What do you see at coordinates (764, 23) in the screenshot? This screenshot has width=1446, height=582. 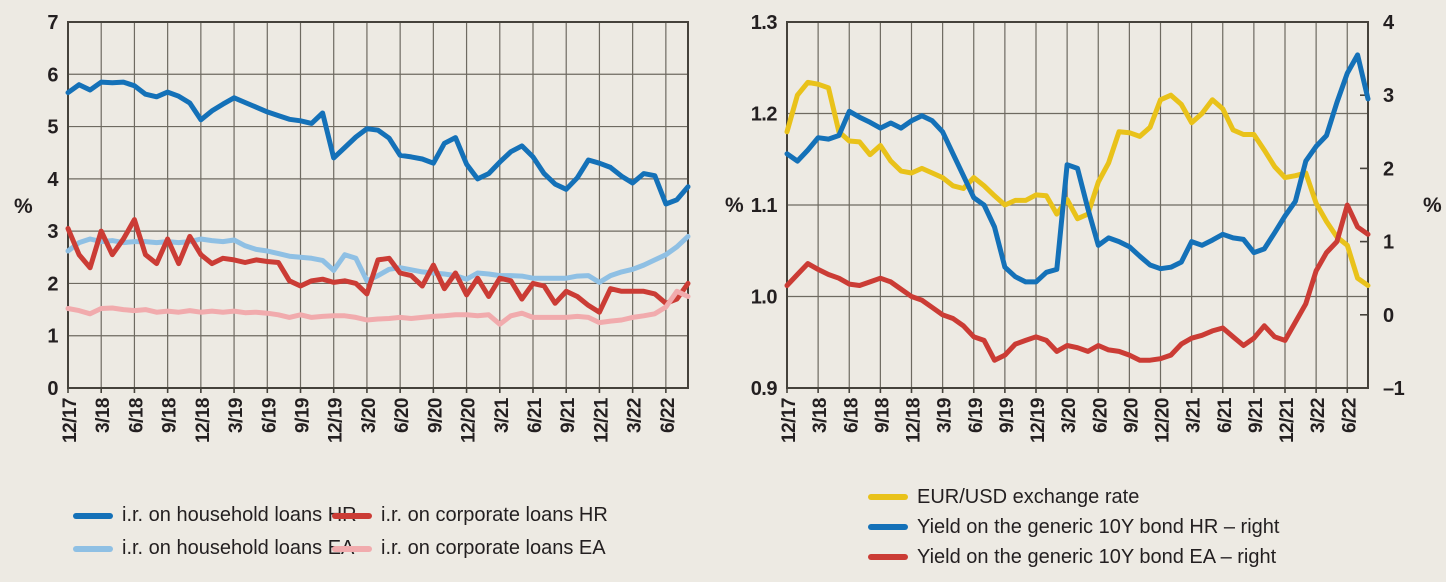 I see `y-axis-label: 1.3` at bounding box center [764, 23].